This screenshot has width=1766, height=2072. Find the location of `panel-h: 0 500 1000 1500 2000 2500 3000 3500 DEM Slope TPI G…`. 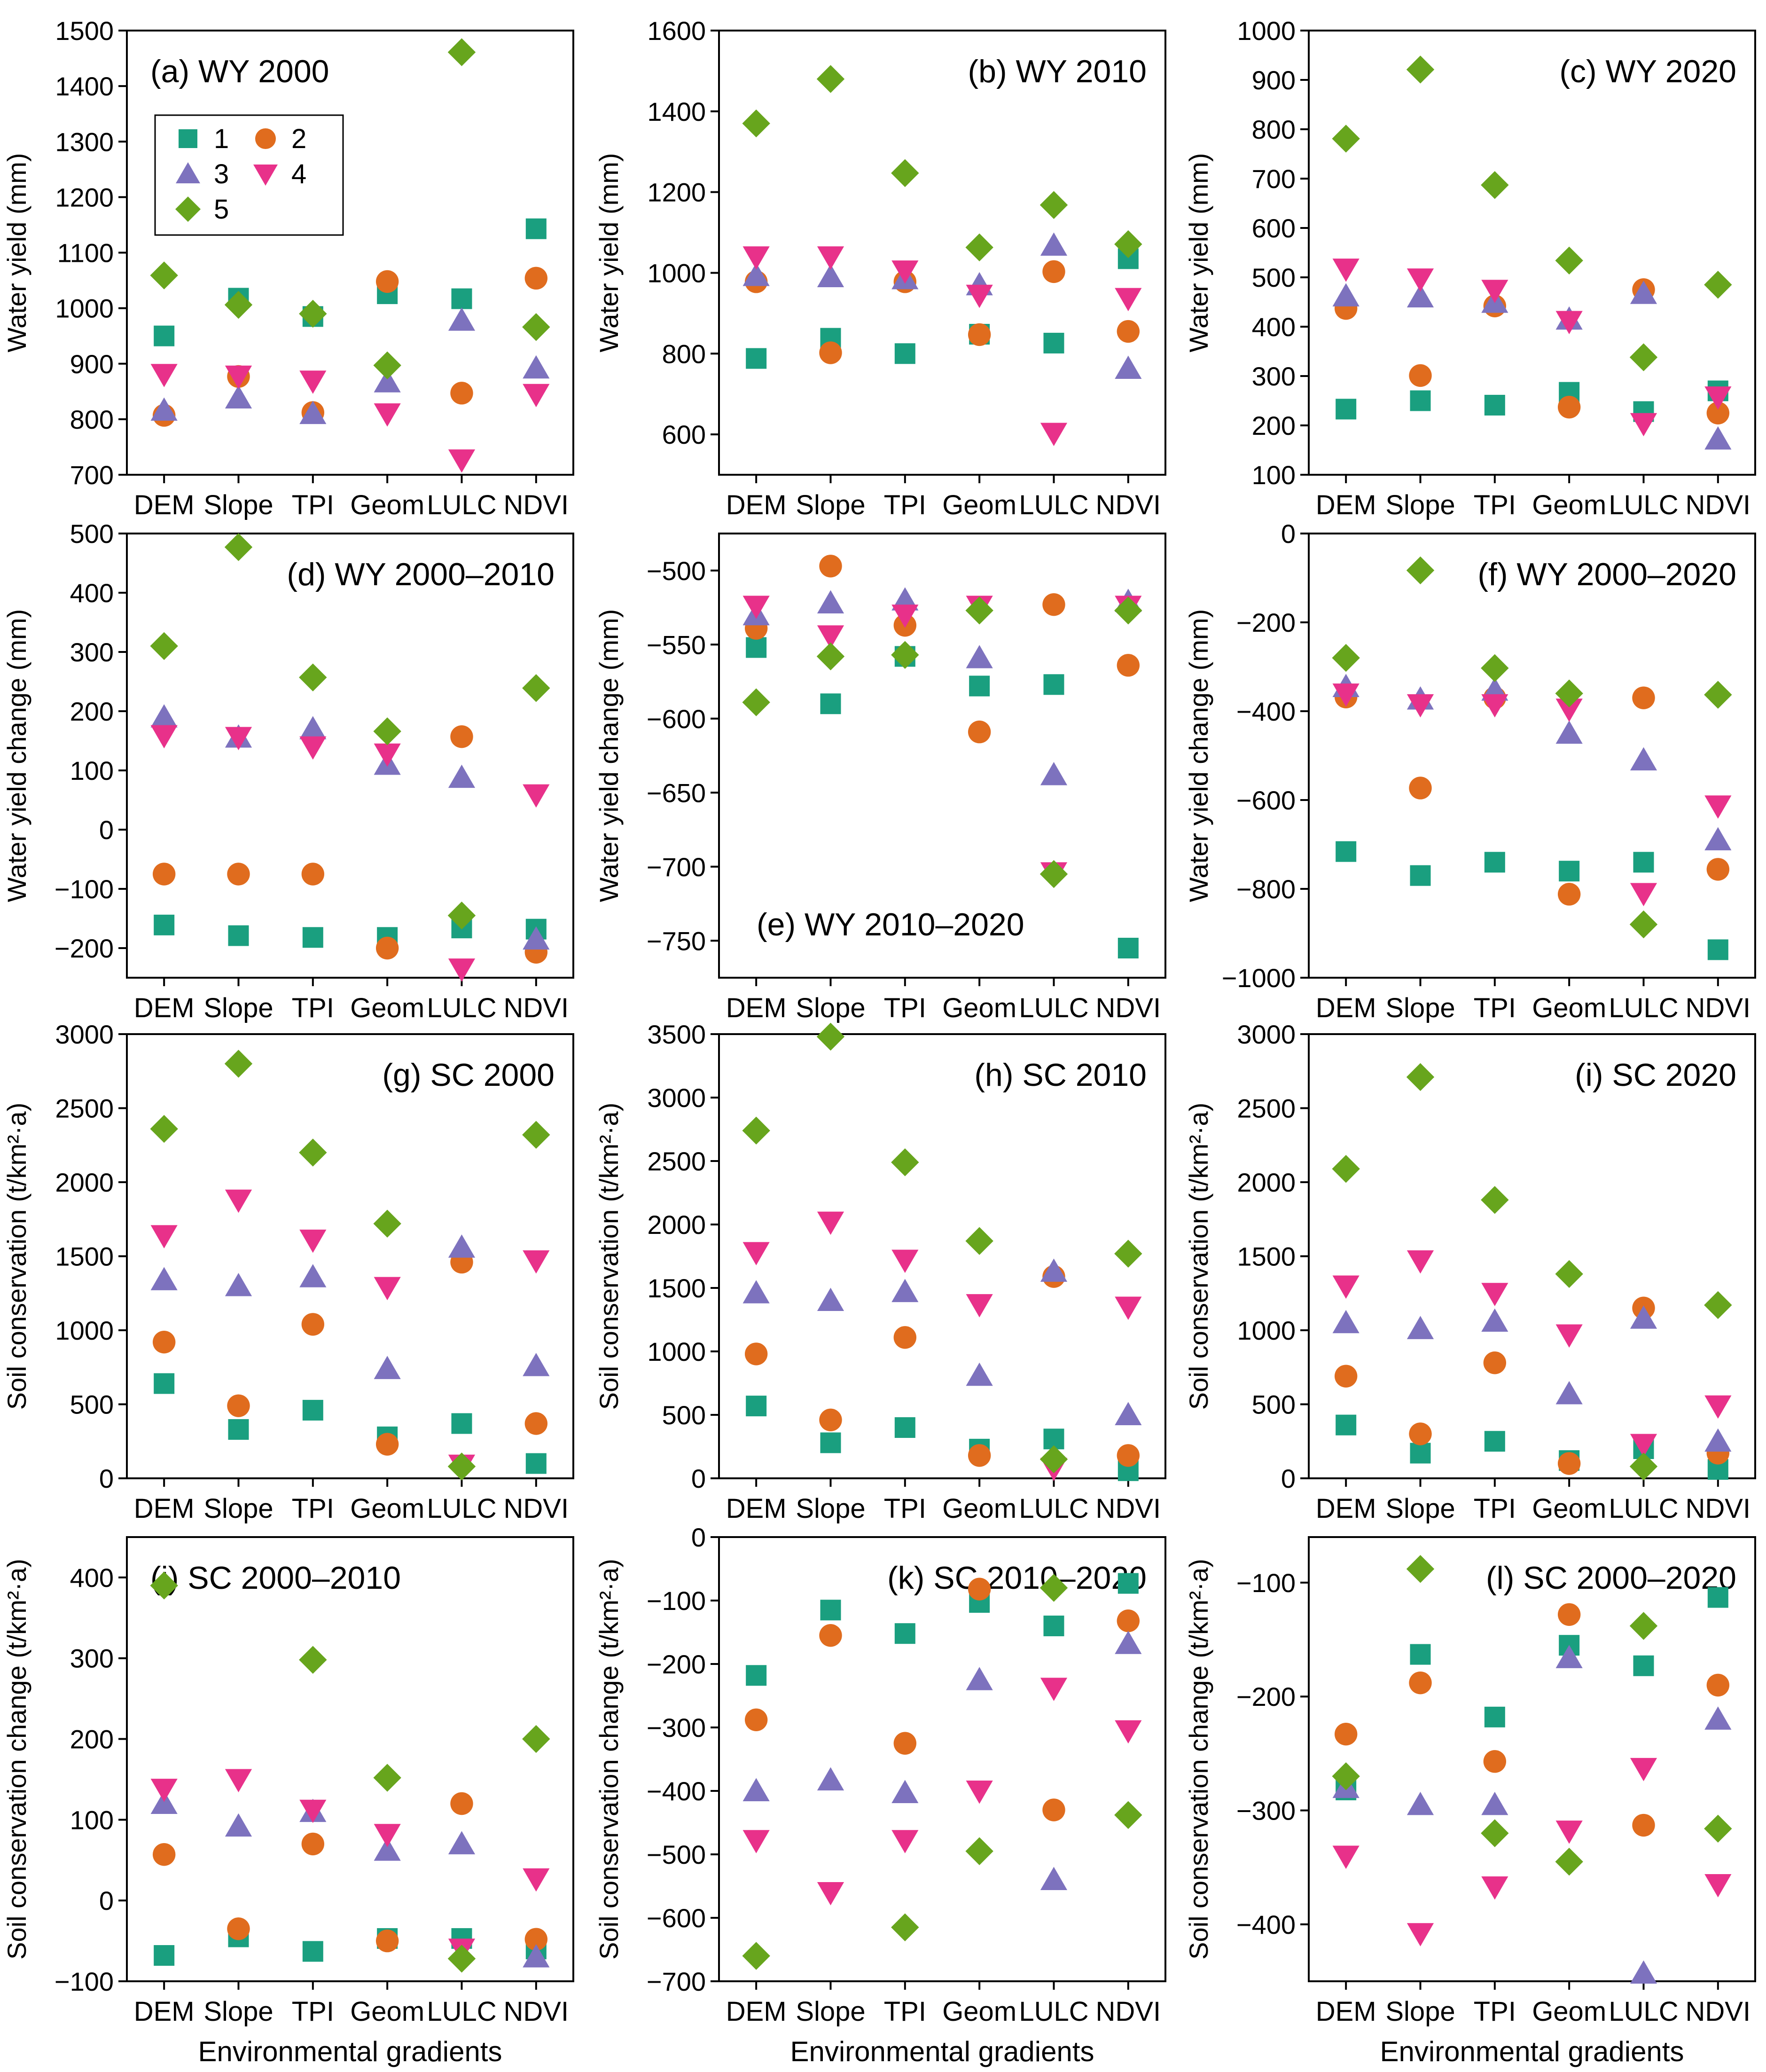

panel-h: 0 500 1000 1500 2000 2500 3000 3500 DEM Slope TPI G… is located at coordinates (880, 1272).